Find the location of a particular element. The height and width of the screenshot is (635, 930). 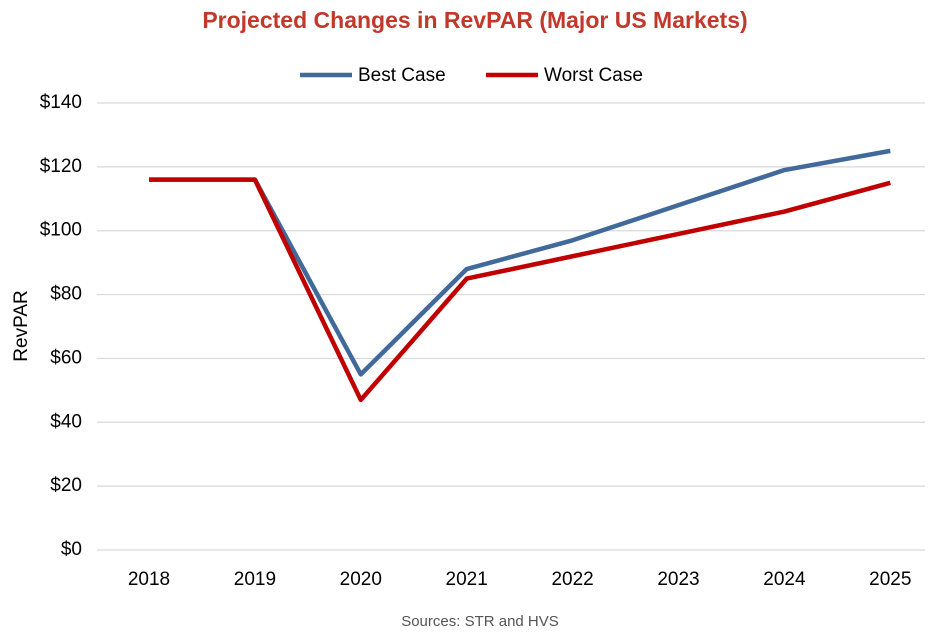

y-tick-label: $140 is located at coordinates (61, 102).